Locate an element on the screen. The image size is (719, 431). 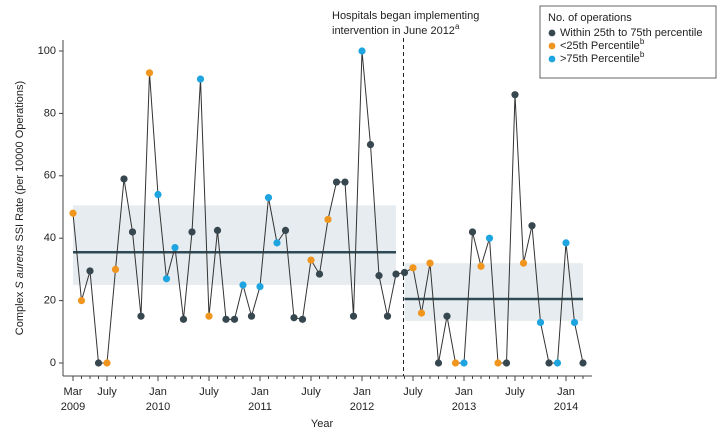
y-tick-label: 80 is located at coordinates (50, 113).